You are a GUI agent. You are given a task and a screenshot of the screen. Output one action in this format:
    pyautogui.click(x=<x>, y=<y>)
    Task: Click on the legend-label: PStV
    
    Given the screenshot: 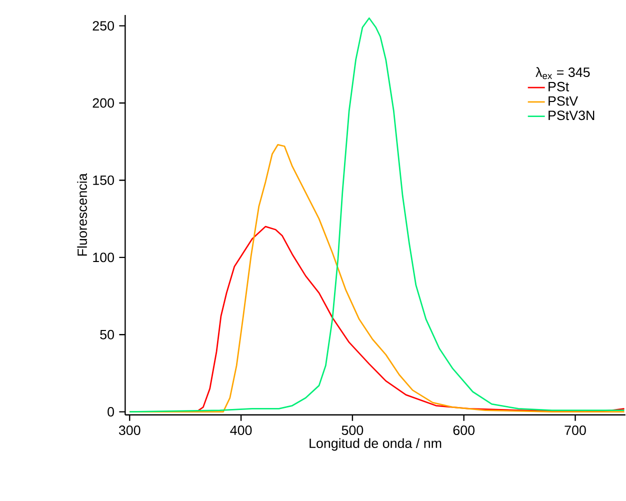 What is the action you would take?
    pyautogui.click(x=563, y=101)
    